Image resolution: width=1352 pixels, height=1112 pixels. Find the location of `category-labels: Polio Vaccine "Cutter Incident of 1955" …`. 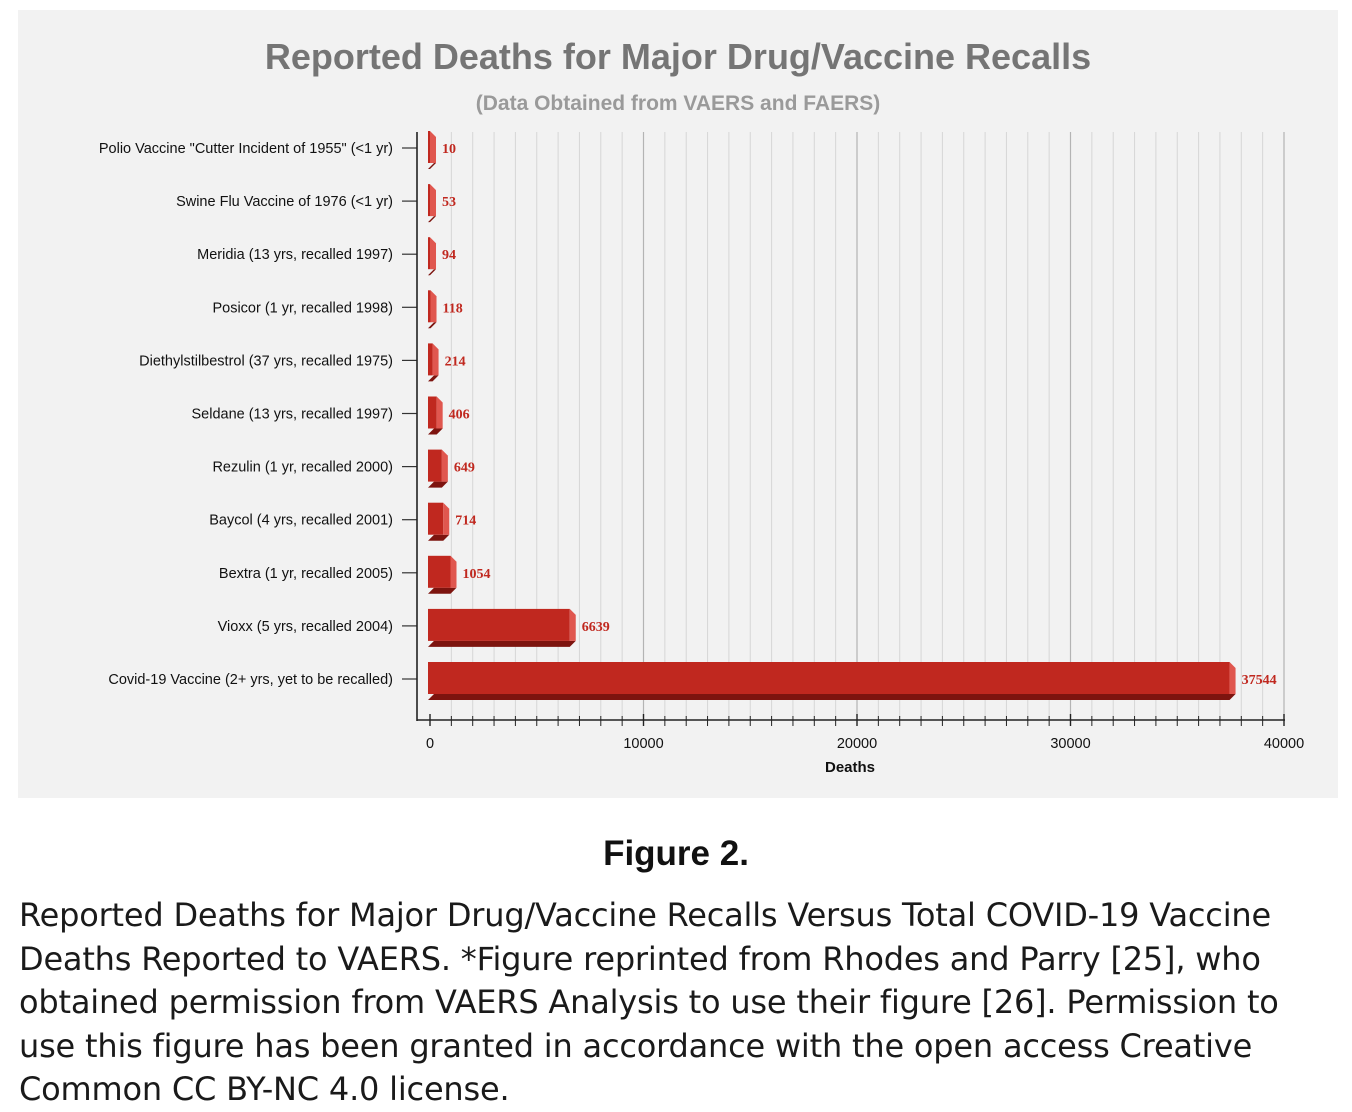

category-labels: Polio Vaccine "Cutter Incident of 1955" … is located at coordinates (246, 414).